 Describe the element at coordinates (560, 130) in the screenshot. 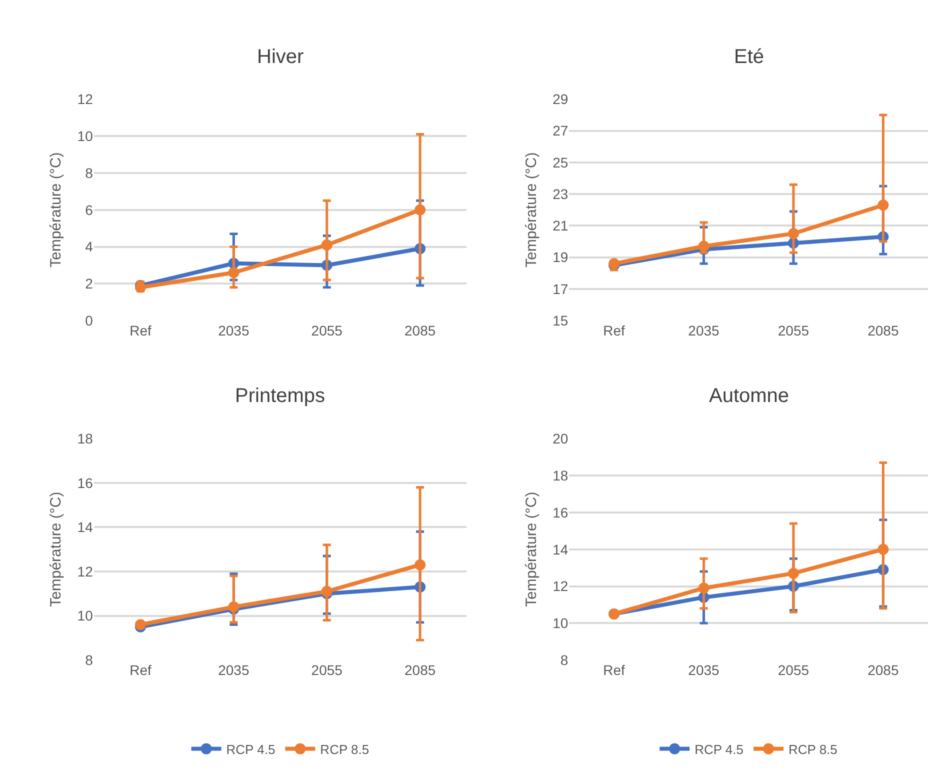

I see `y-tick-label: 27` at that location.